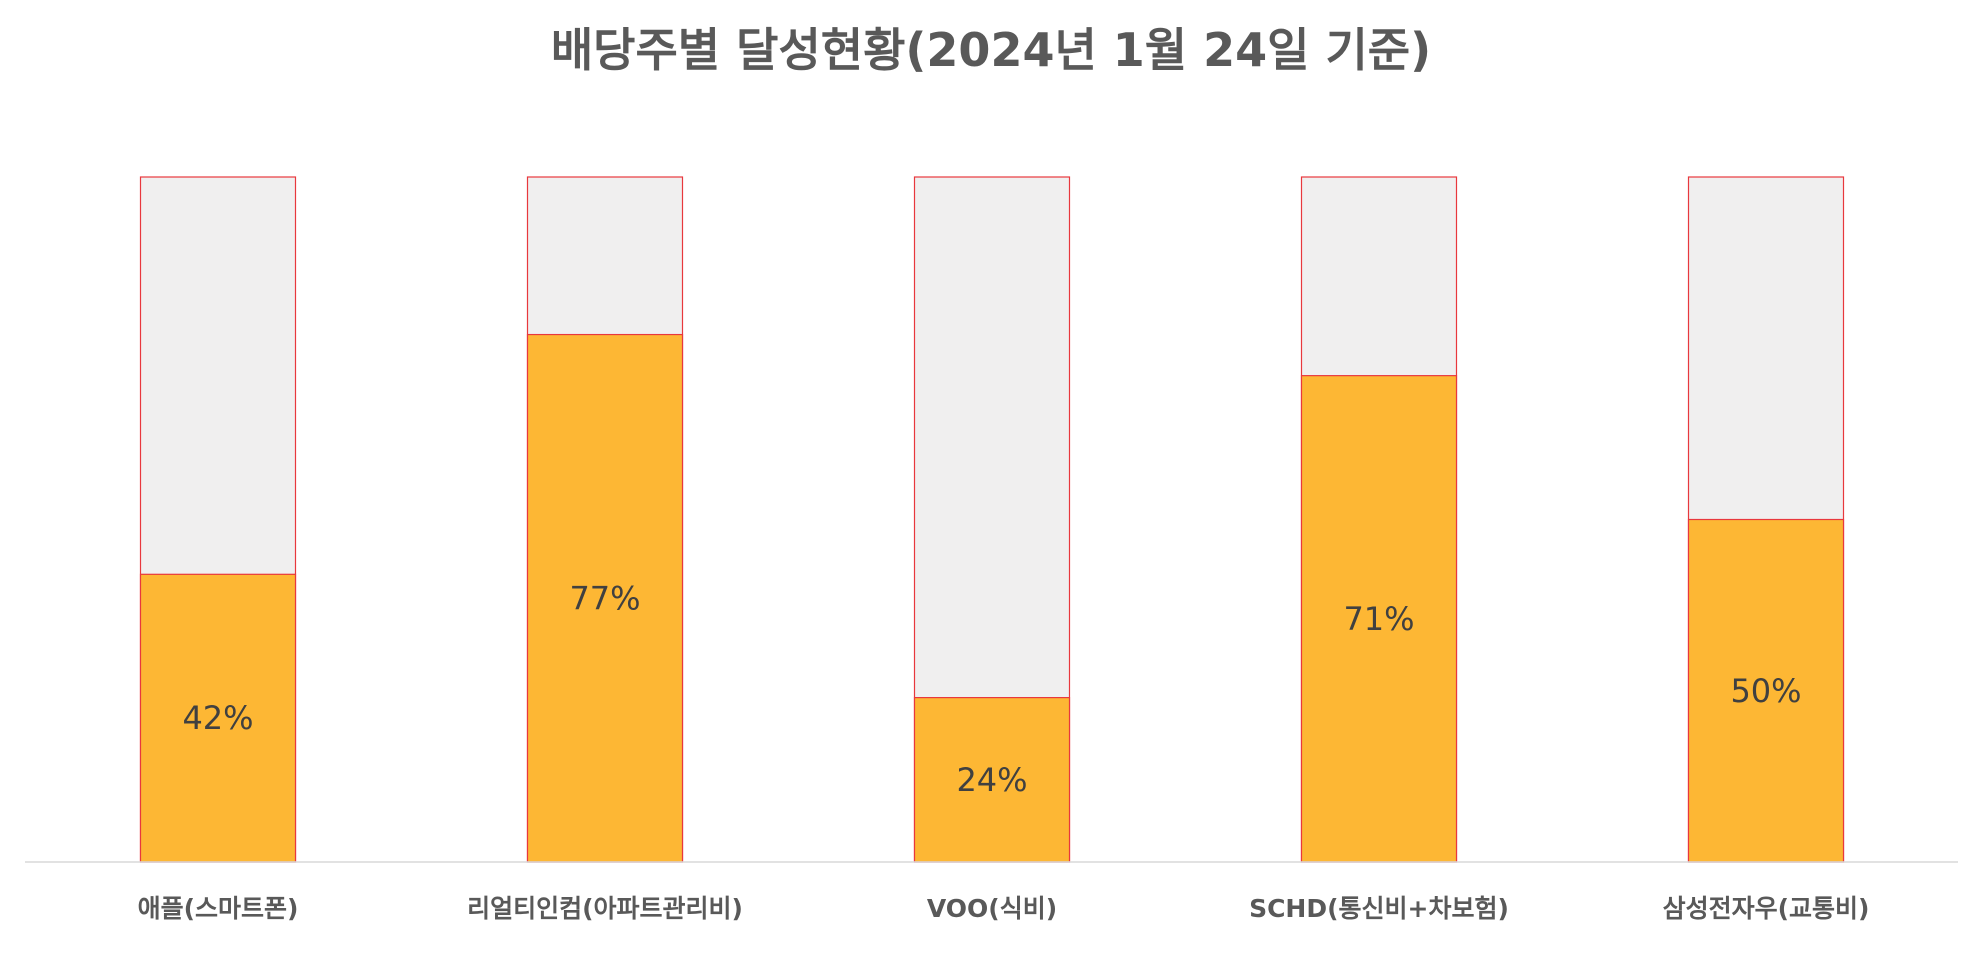 This screenshot has height=970, width=1982. I want to click on x-tick-label: 삼성전자우(교통비), so click(1766, 908).